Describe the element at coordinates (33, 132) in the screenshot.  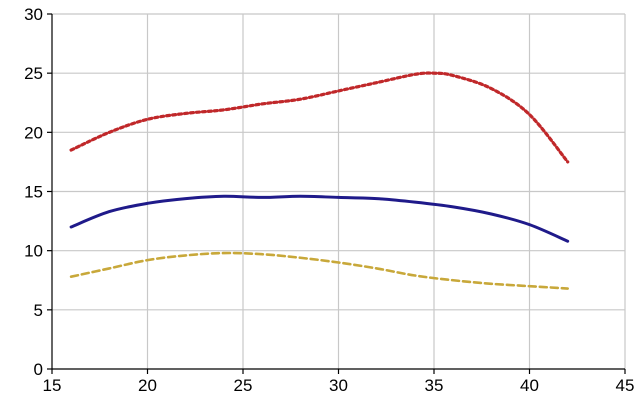
I see `y-tick-label: 20` at that location.